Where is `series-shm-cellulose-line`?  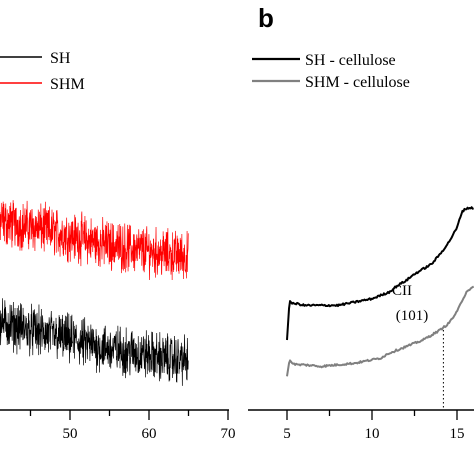 series-shm-cellulose-line is located at coordinates (380, 331).